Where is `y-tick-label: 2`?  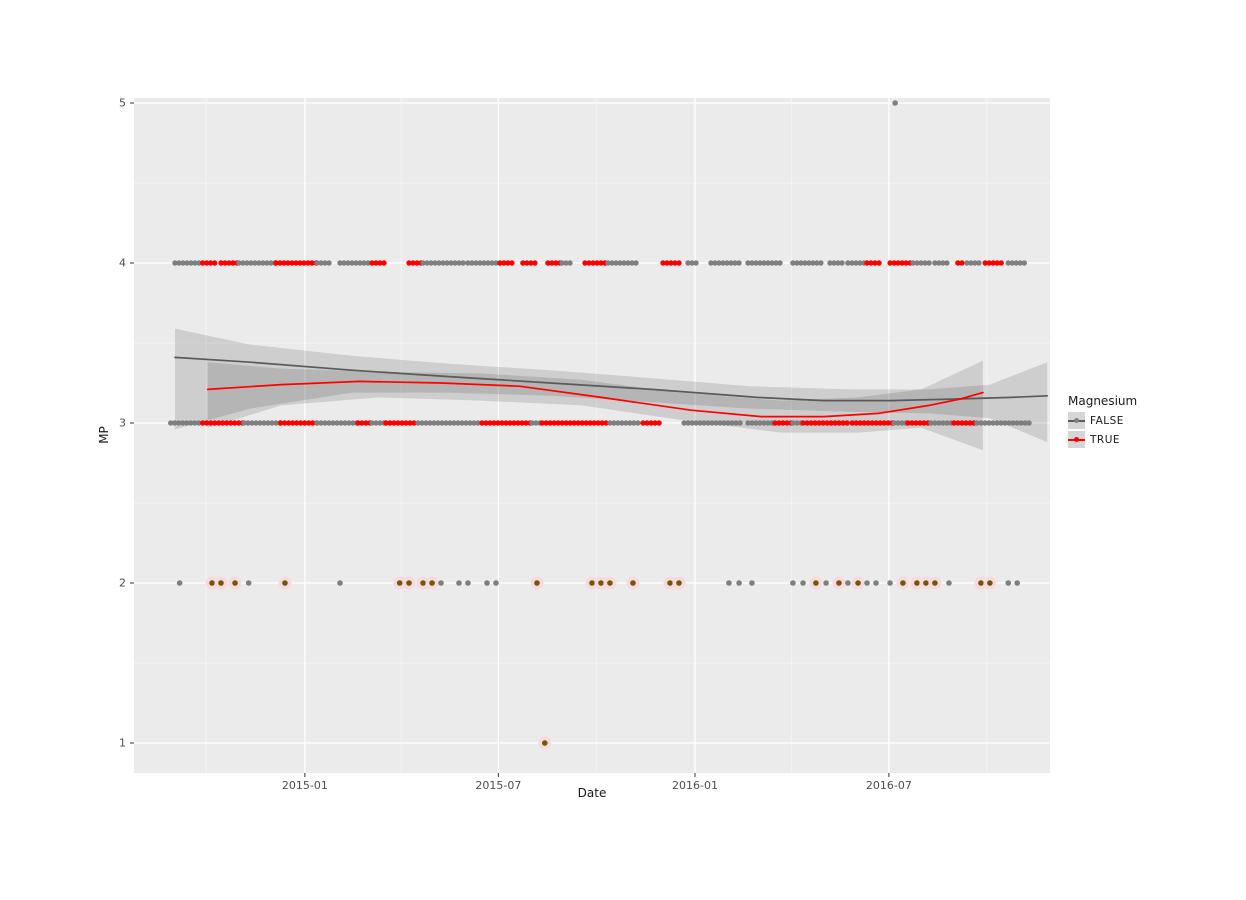
y-tick-label: 2 is located at coordinates (122, 583).